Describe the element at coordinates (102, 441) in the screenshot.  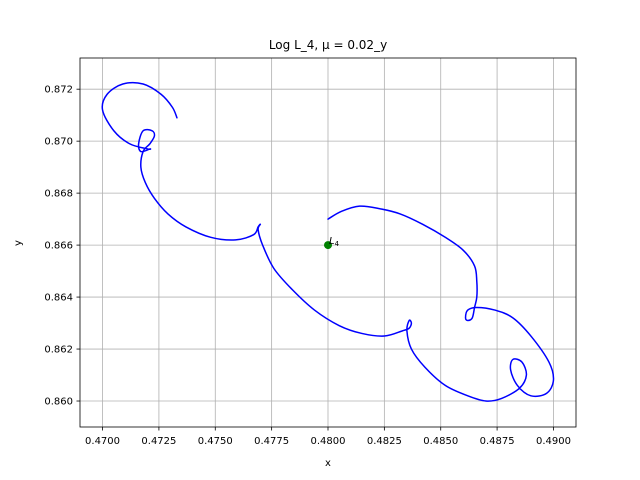
I see `x-tick-label: 0.4700` at that location.